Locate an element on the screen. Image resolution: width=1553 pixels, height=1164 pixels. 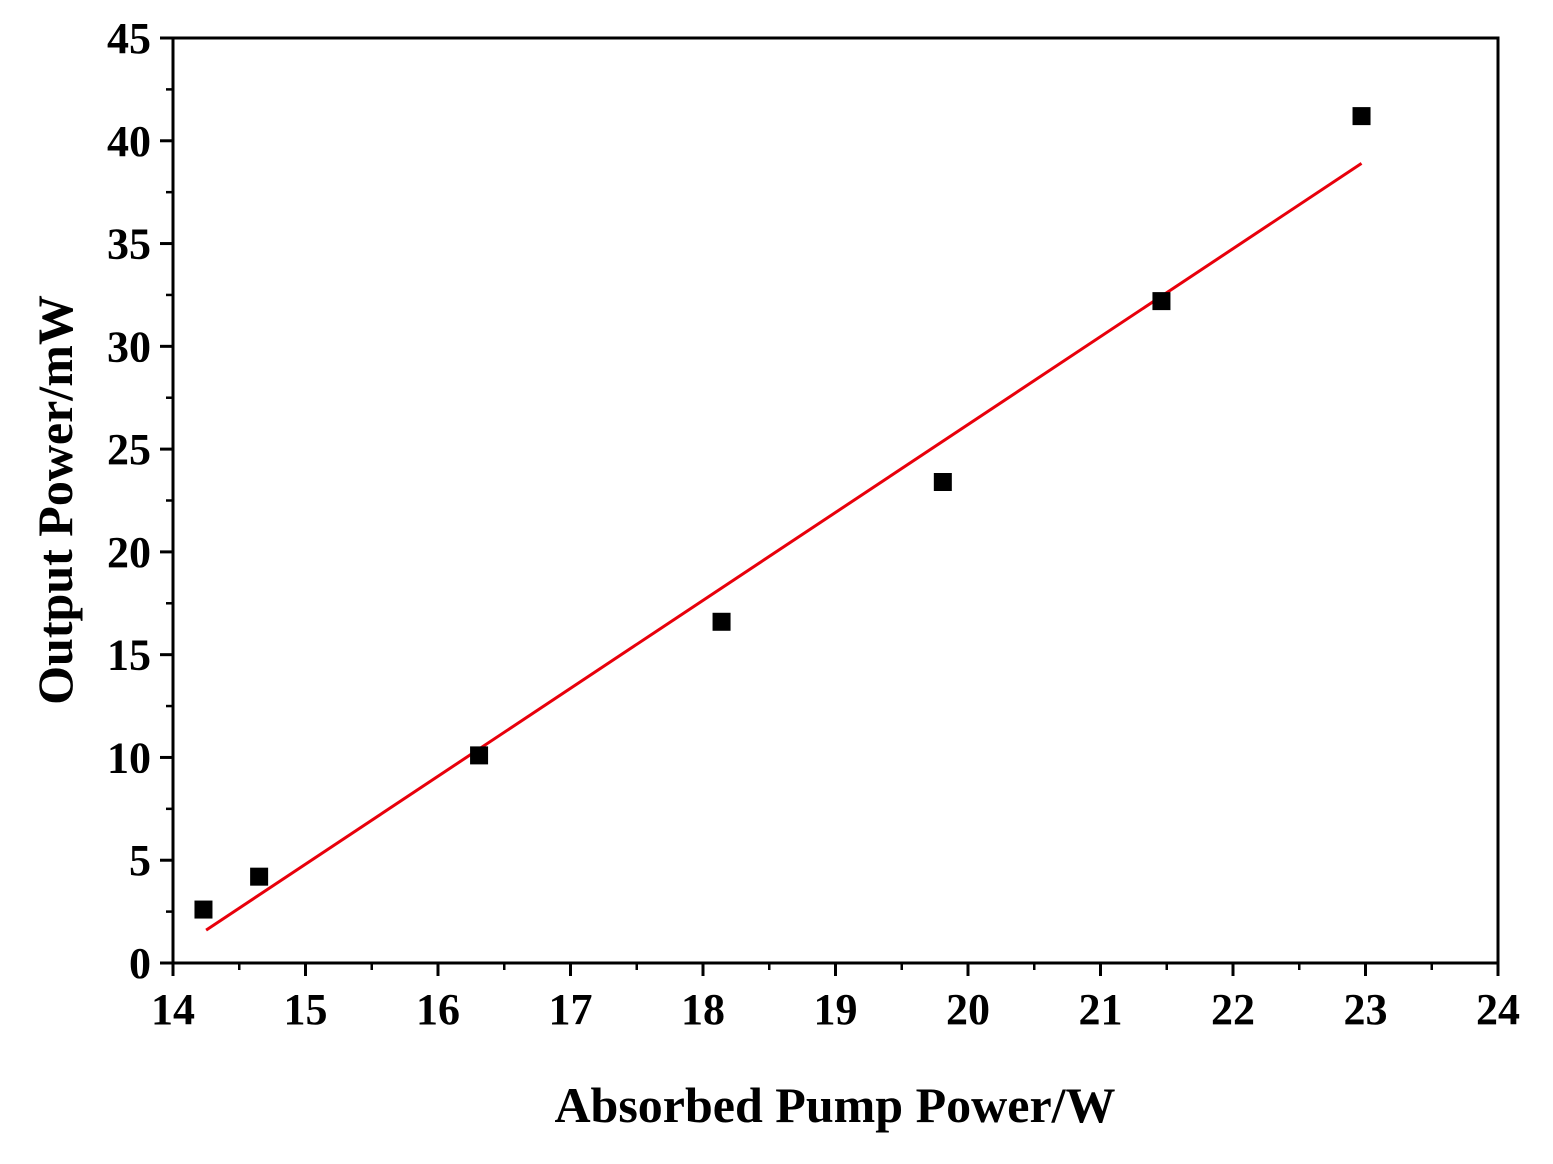
x-tick-label: 15 is located at coordinates (306, 1009).